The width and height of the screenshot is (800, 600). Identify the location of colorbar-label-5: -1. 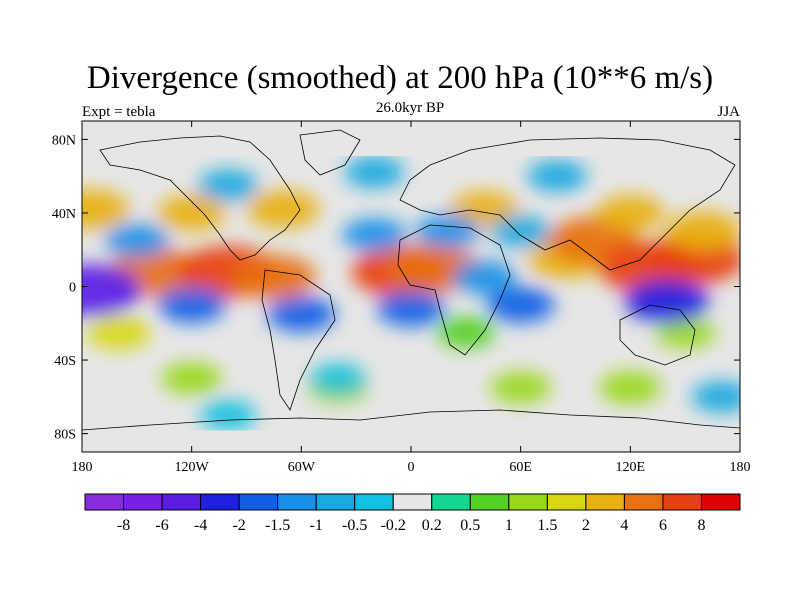
(316, 525).